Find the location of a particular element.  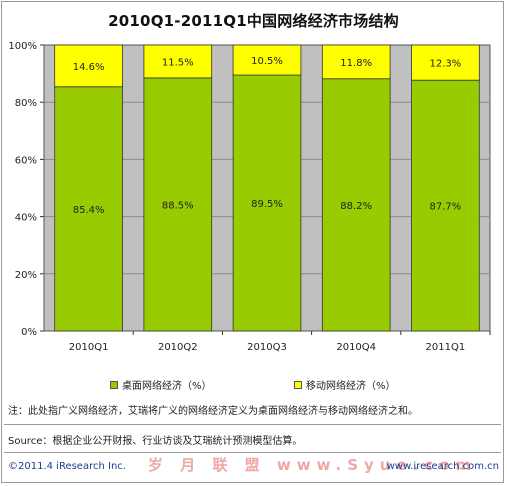

data-label: 11.8% is located at coordinates (356, 63).